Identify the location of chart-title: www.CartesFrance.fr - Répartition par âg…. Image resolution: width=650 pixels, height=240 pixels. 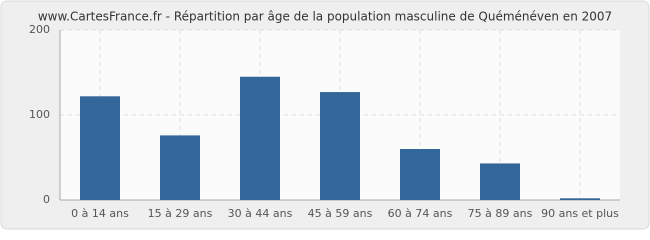
(325, 17).